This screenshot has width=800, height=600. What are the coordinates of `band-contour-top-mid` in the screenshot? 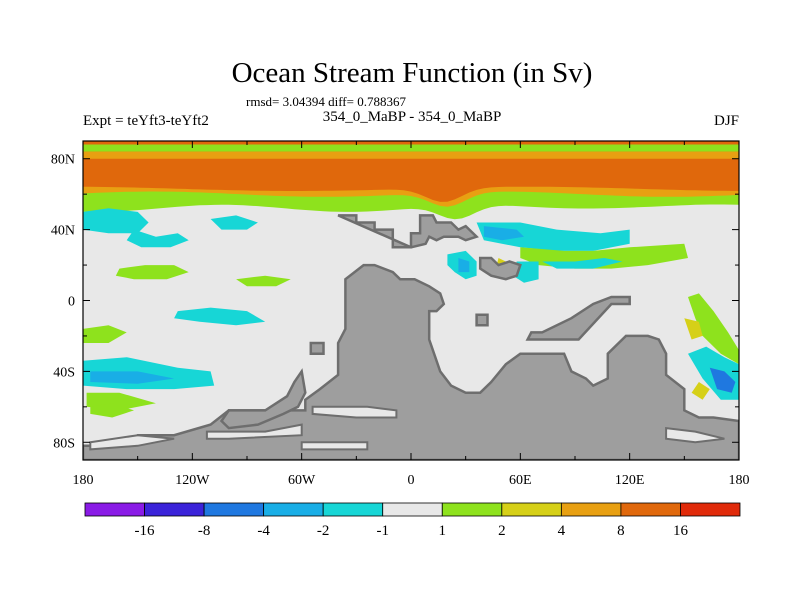 It's located at (411, 155).